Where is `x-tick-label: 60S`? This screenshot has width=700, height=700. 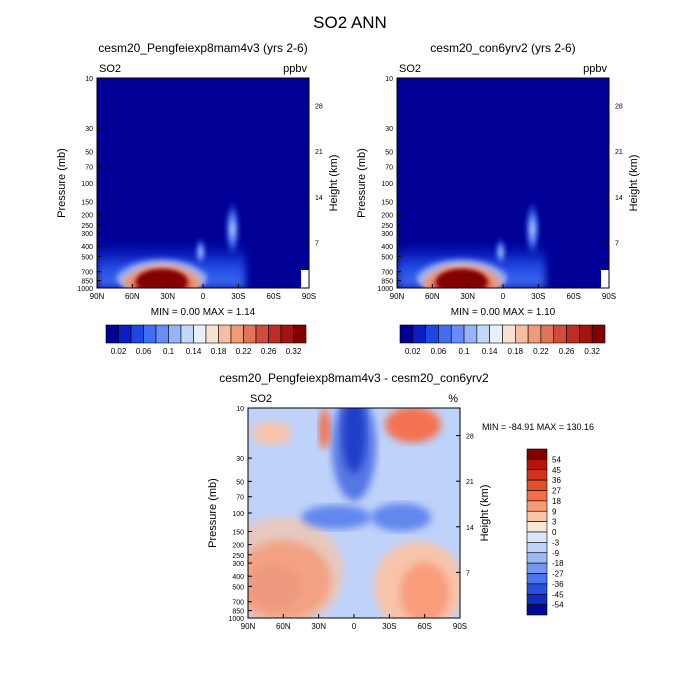
x-tick-label: 60S is located at coordinates (274, 296).